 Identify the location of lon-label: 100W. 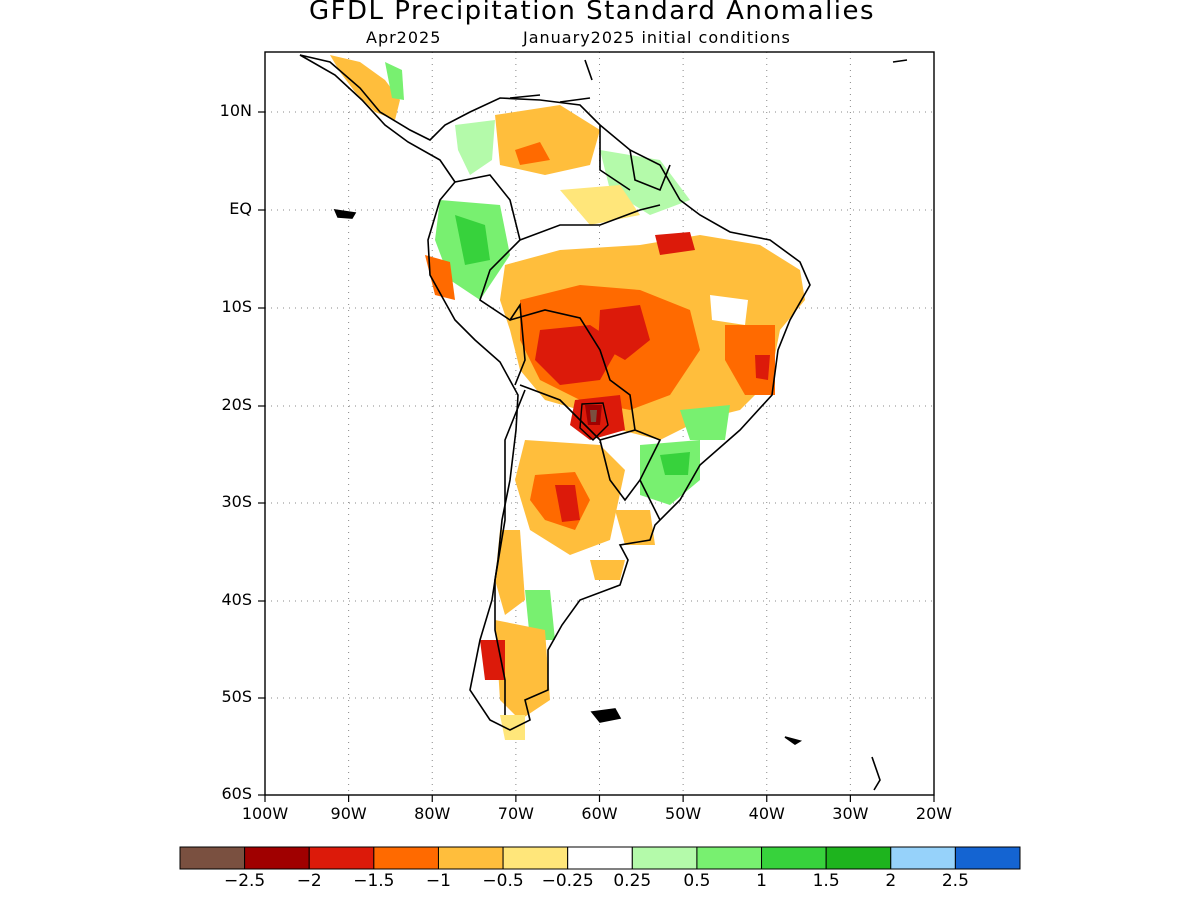
(265, 813).